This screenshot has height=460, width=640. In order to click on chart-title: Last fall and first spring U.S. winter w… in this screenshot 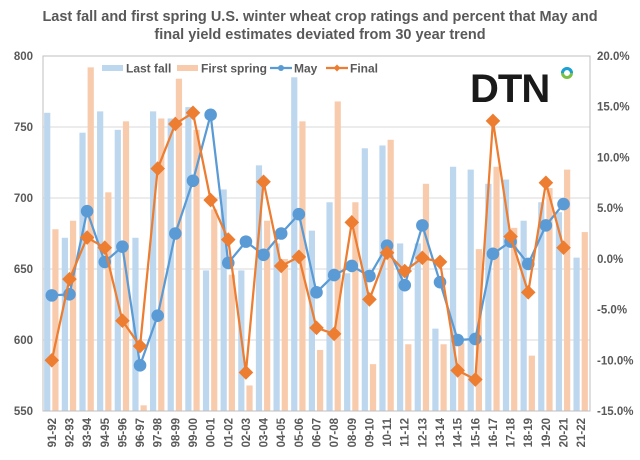, I will do `click(320, 26)`.